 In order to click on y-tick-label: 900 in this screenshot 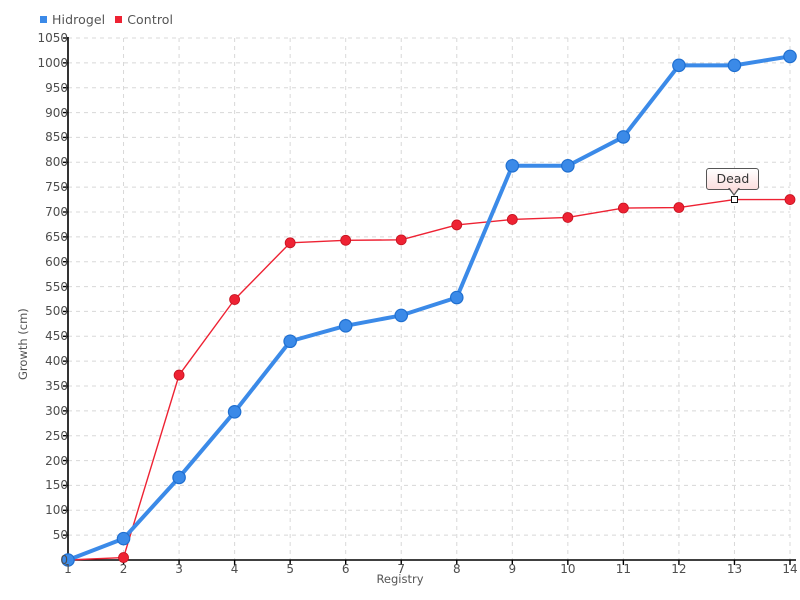, I will do `click(56, 112)`.